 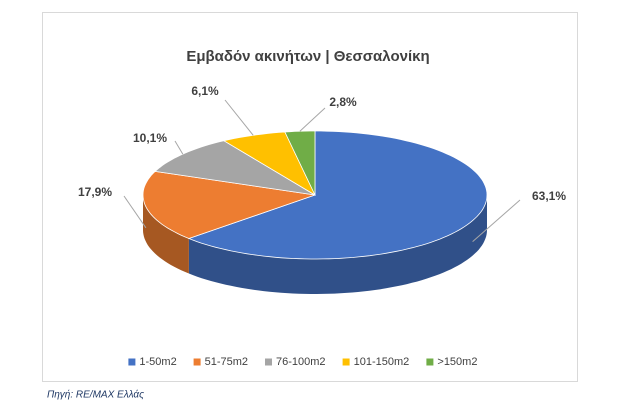 I want to click on data-label: 10,1%, so click(x=150, y=138).